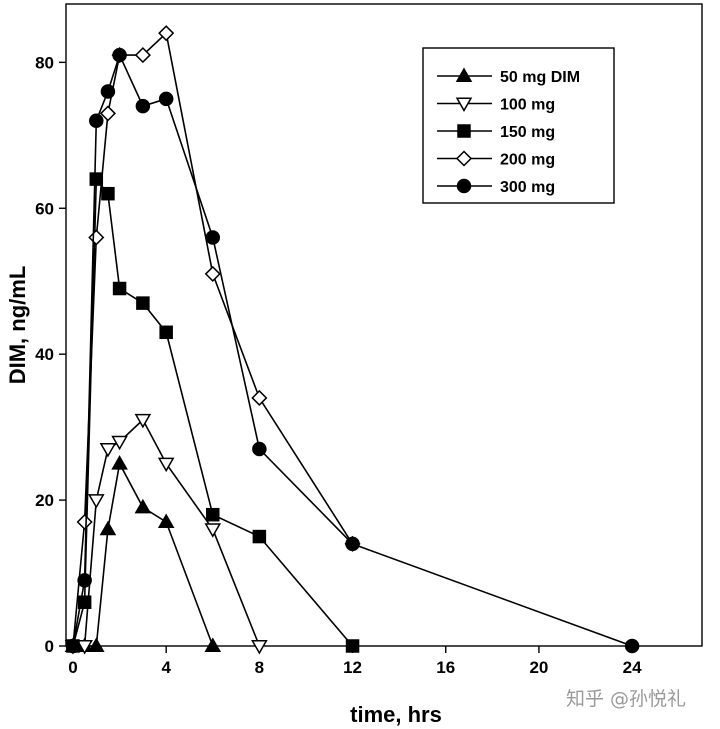 The image size is (720, 729). I want to click on legend-label: 150 mg, so click(527, 132).